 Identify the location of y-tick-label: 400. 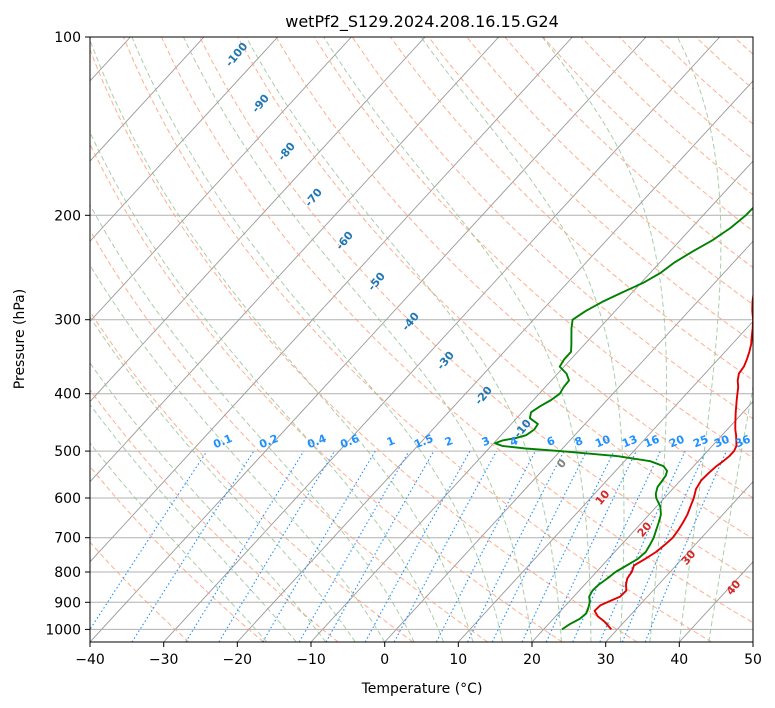
(67, 395).